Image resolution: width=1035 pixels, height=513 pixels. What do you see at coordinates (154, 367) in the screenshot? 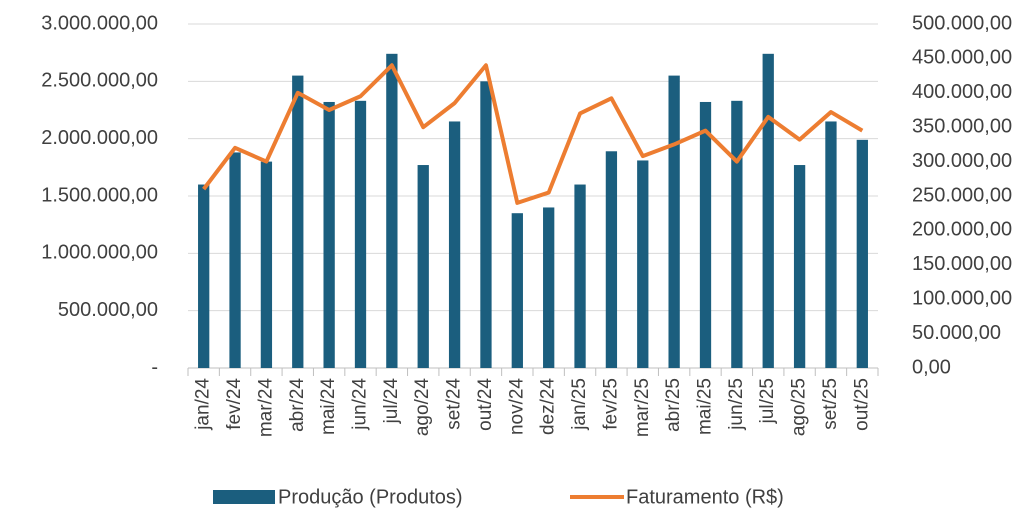
I see `y-tick-label: -` at bounding box center [154, 367].